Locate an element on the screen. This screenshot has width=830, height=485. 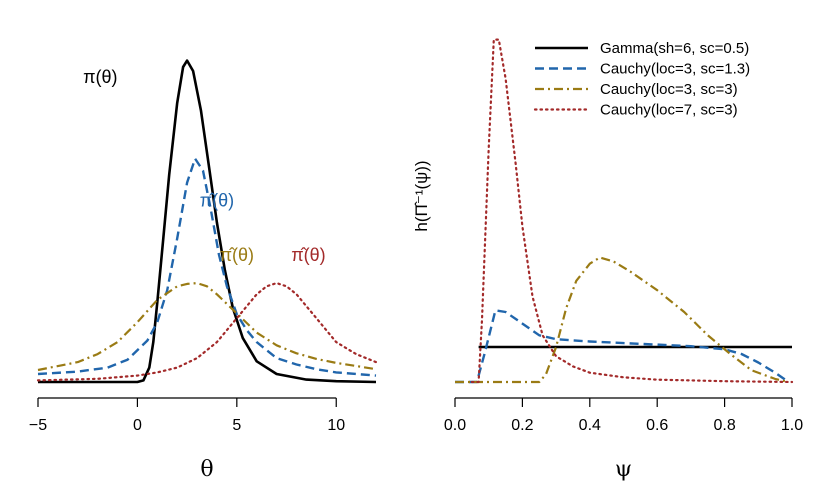
left-annotations: π(θ) π̂(θ) π̂(θ) π̂(θ) is located at coordinates (204, 166).